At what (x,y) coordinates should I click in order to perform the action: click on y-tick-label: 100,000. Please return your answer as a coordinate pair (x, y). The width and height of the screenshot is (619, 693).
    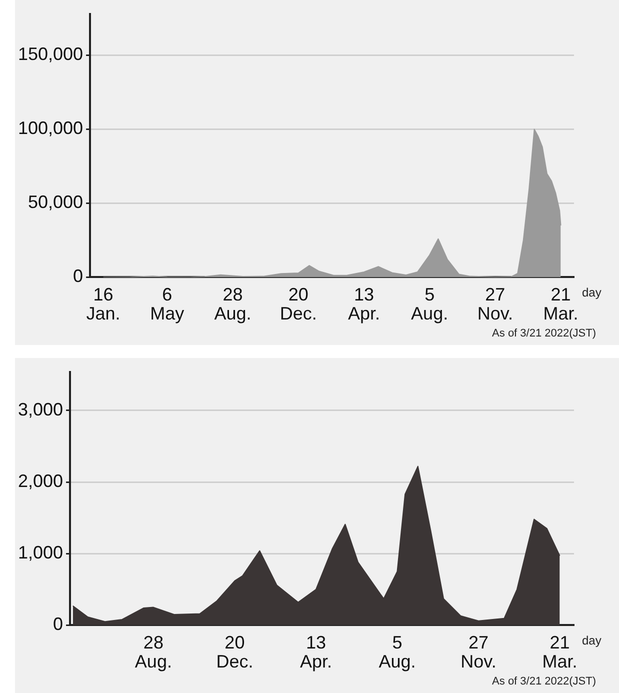
    Looking at the image, I should click on (51, 128).